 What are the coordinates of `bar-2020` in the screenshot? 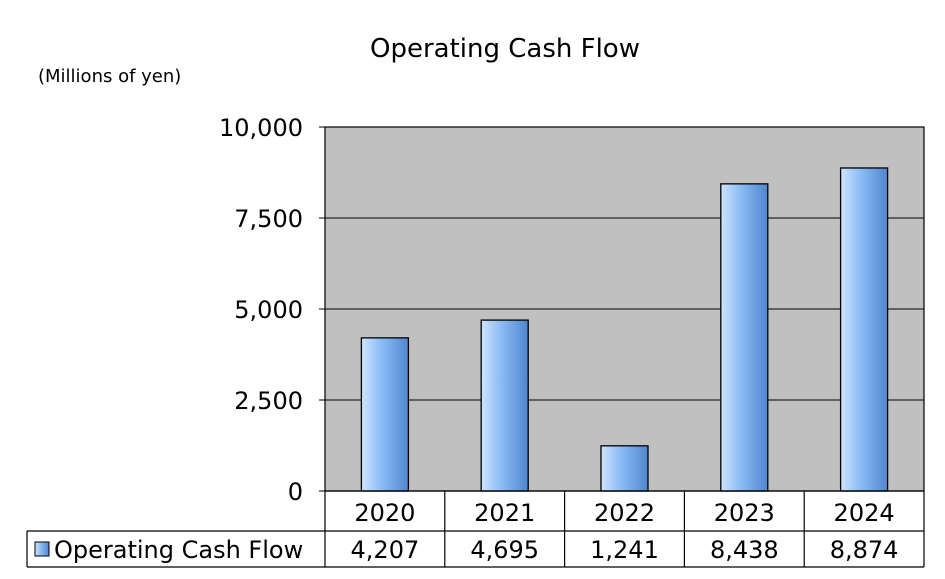 It's located at (385, 414).